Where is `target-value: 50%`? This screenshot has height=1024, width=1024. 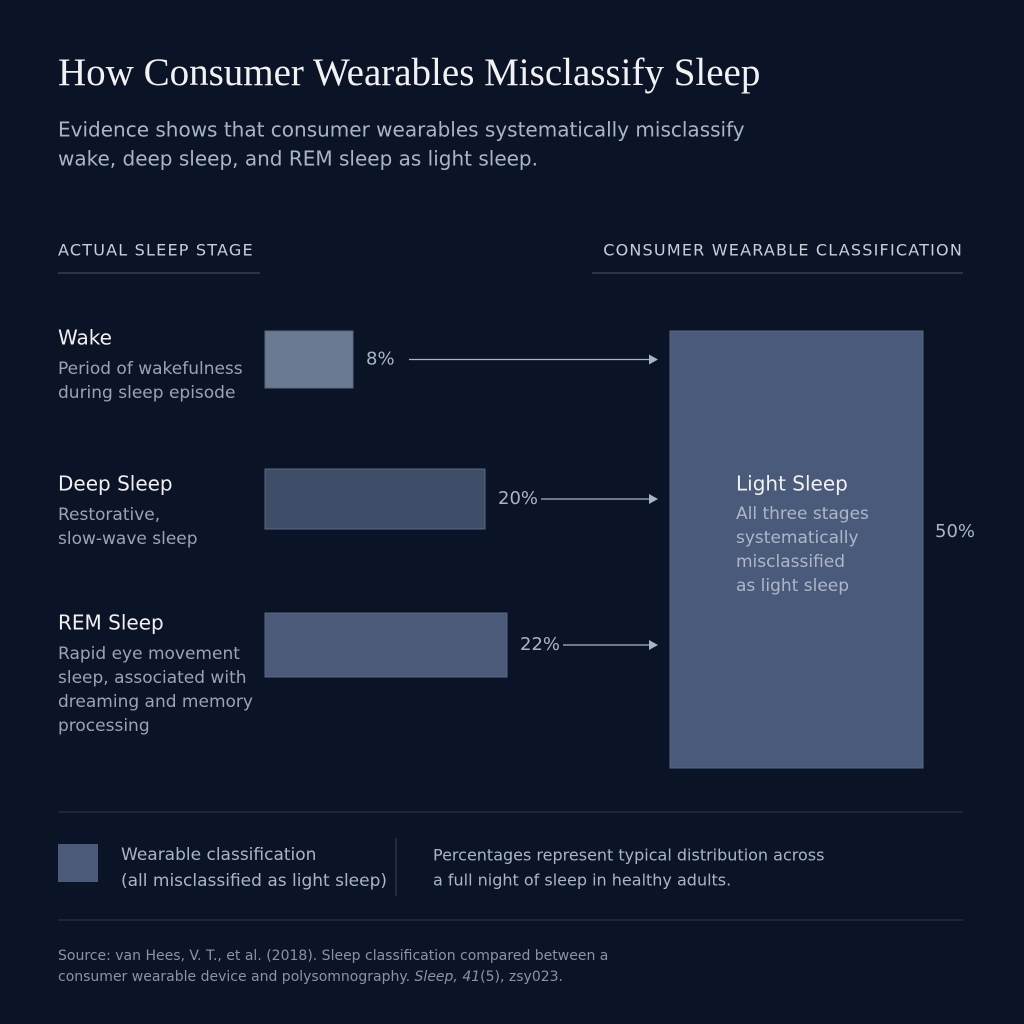
target-value: 50% is located at coordinates (955, 531).